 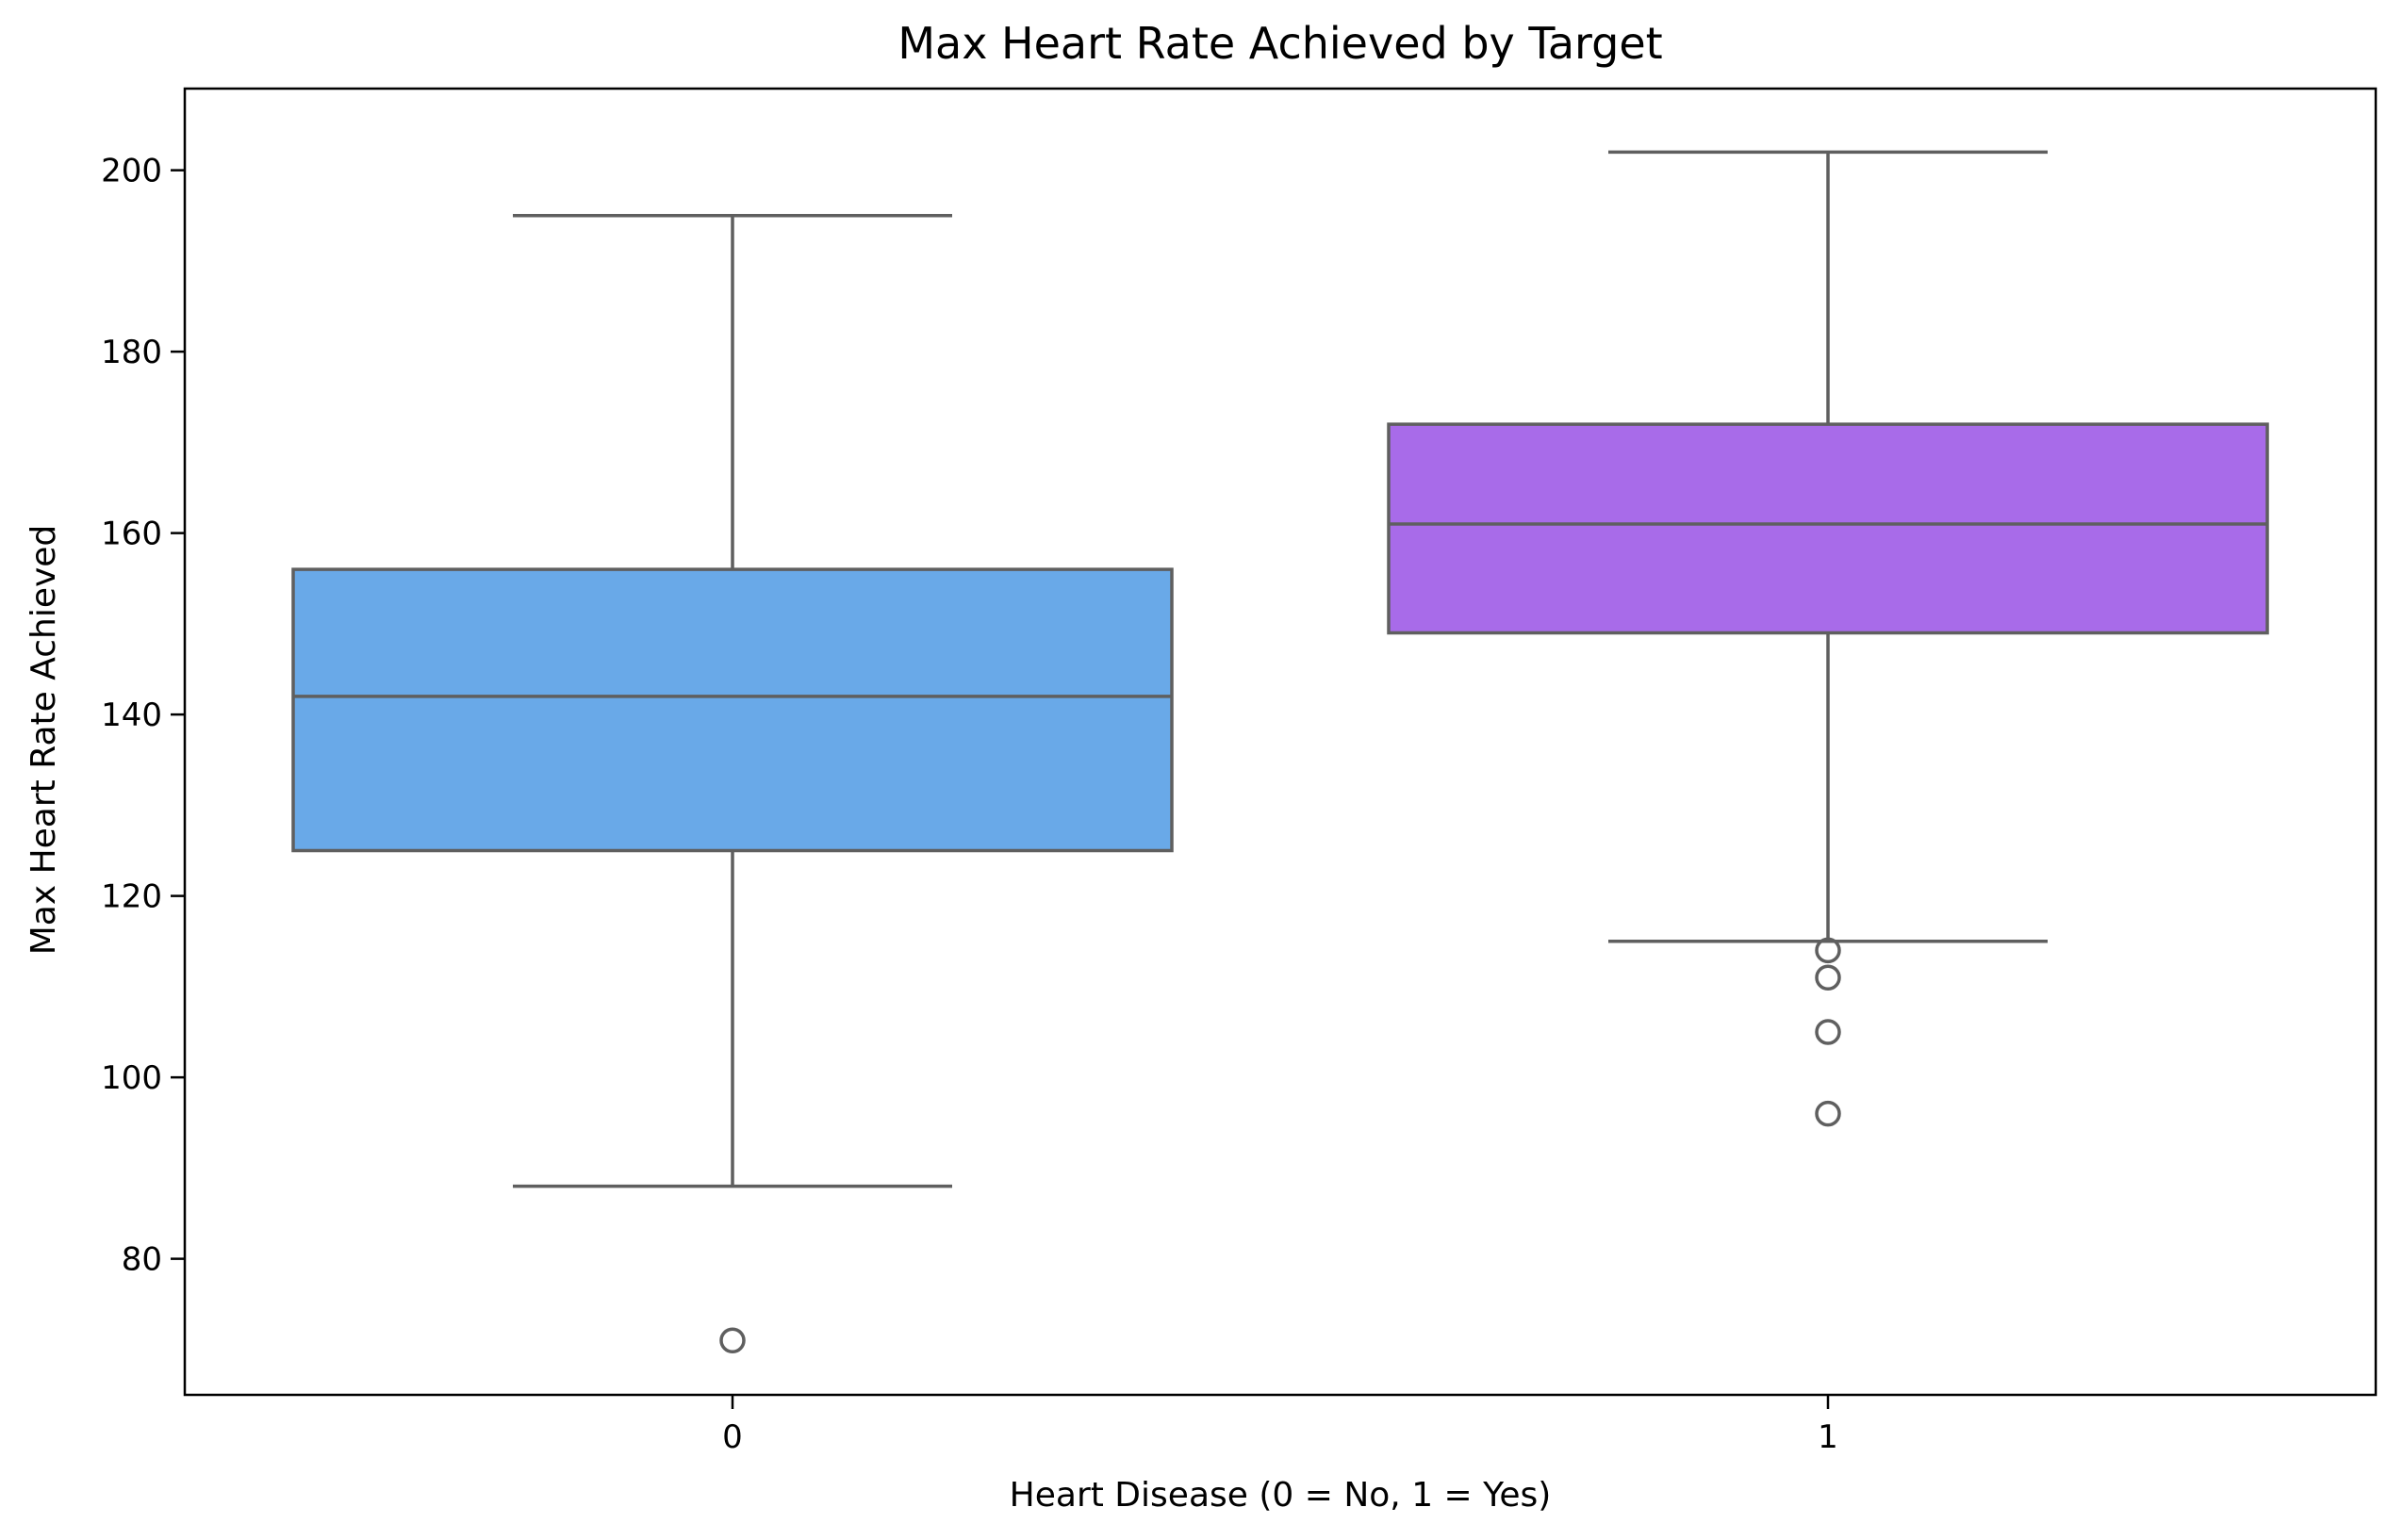 I want to click on y-axis-label: Max Heart Rate Achieved, so click(x=44, y=740).